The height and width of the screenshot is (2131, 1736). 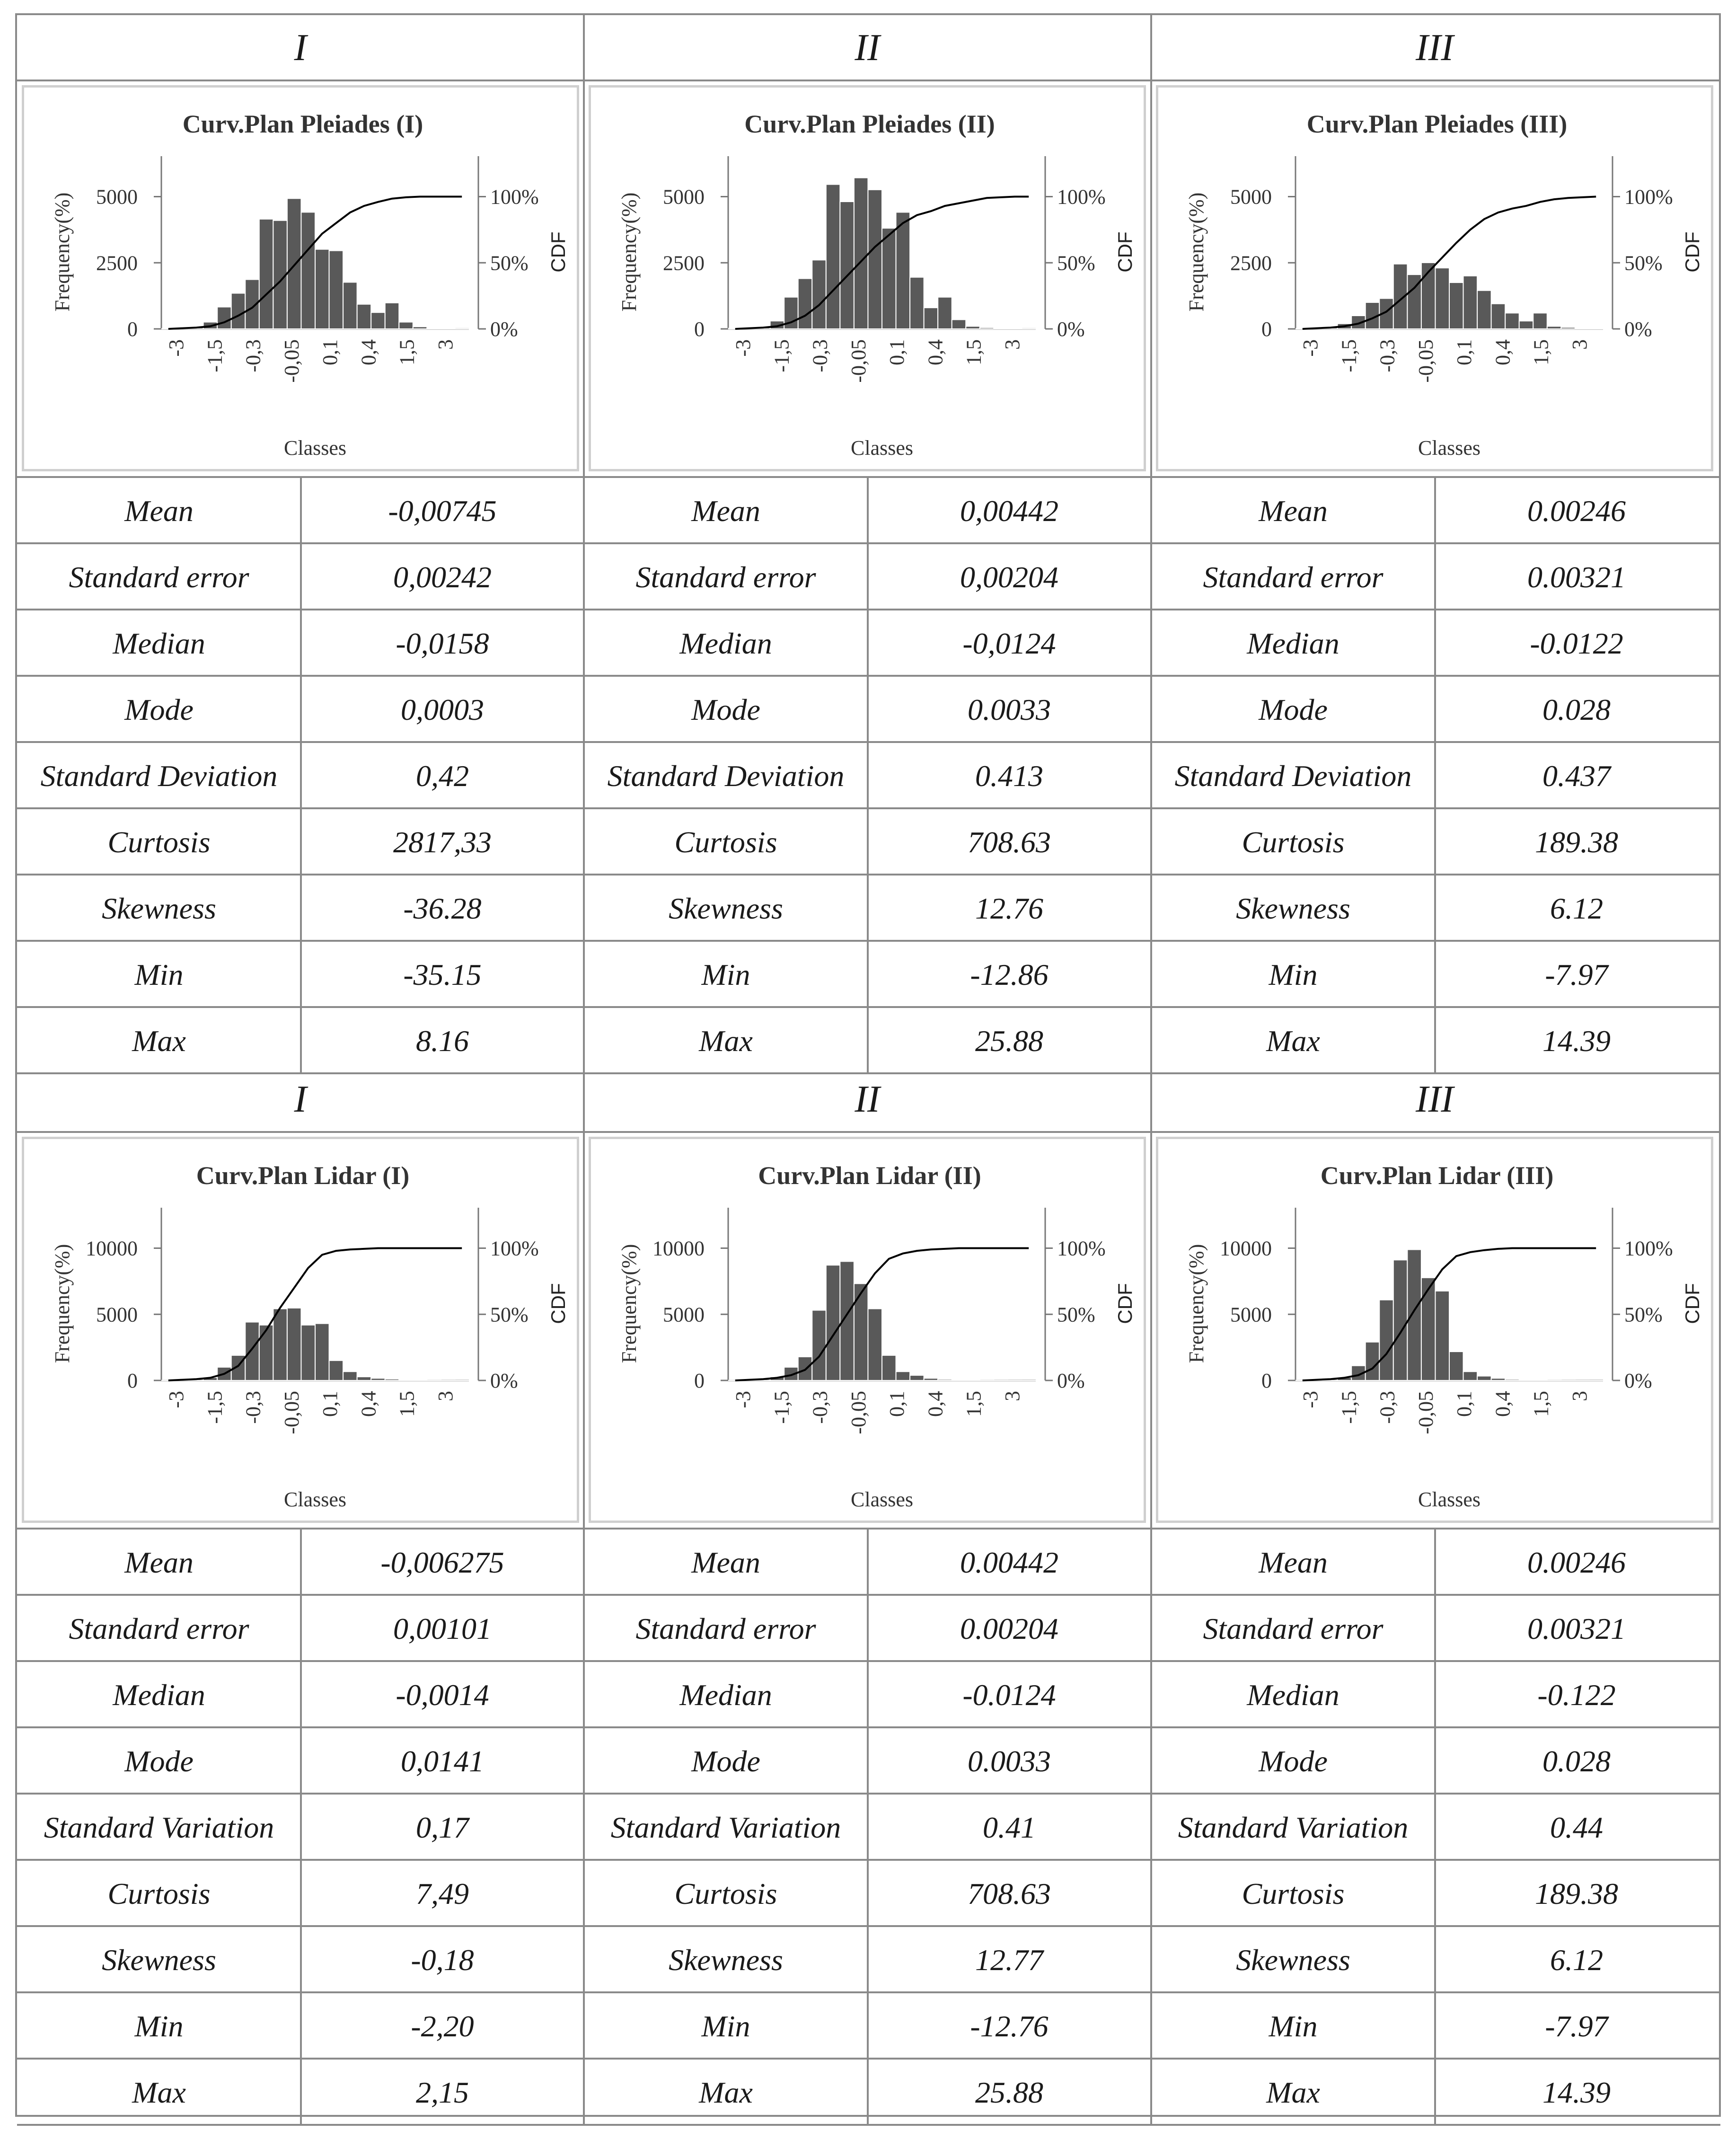 What do you see at coordinates (974, 352) in the screenshot?
I see `x-tick-group: 1,5` at bounding box center [974, 352].